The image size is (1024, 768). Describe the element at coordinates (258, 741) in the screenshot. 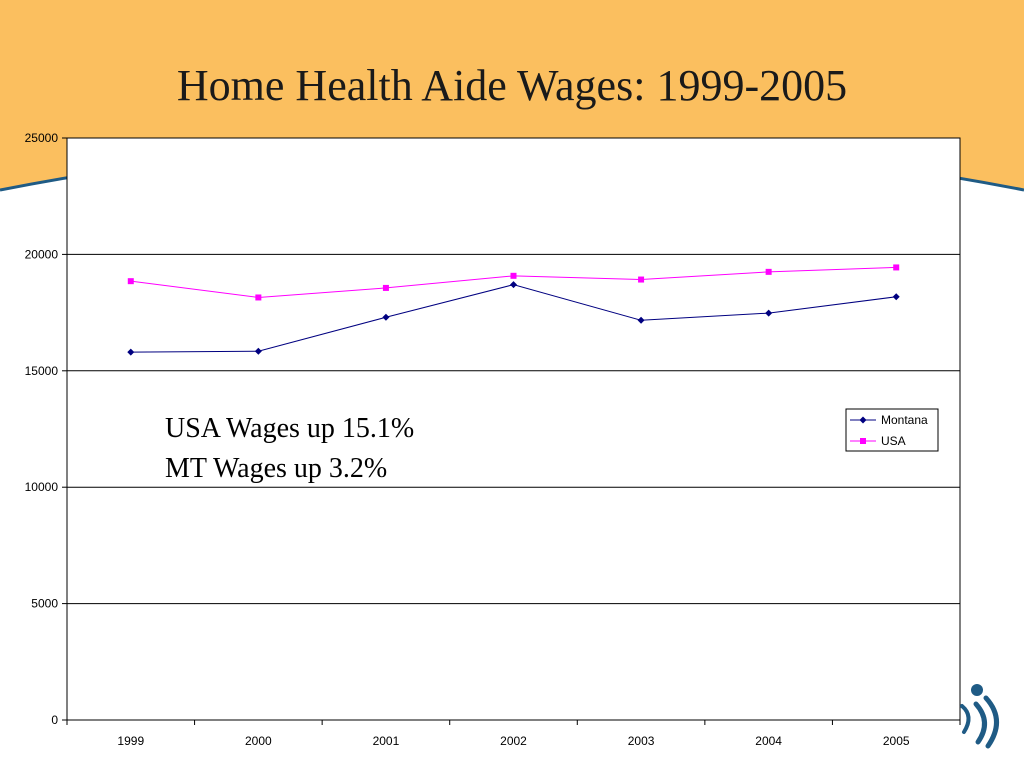

I see `x-tick-label-2000: 2000` at that location.